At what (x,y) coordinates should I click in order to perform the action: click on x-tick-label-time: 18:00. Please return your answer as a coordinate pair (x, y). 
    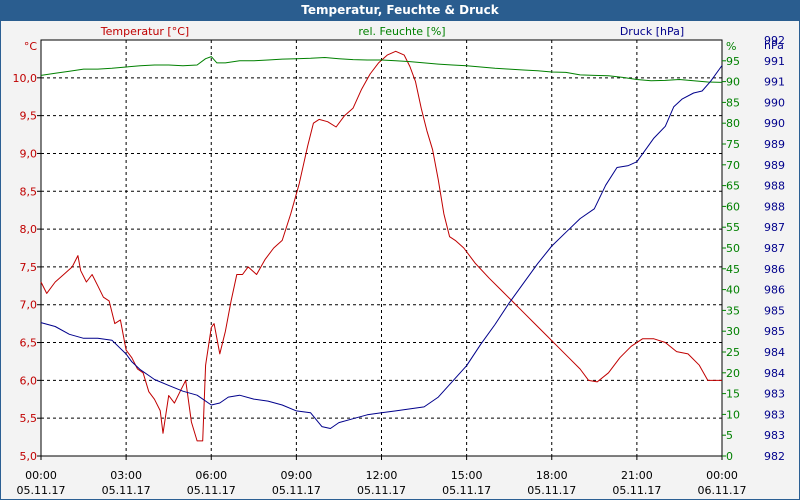
    Looking at the image, I should click on (552, 475).